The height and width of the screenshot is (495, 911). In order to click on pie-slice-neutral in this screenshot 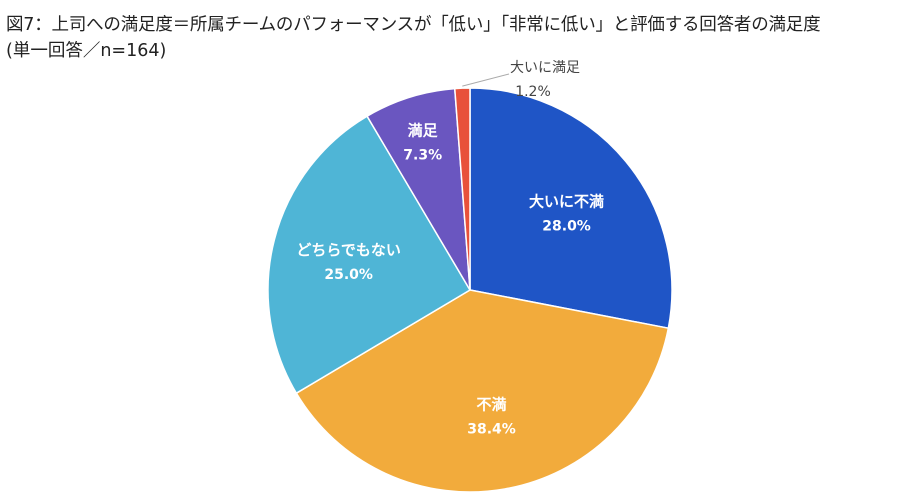, I will do `click(369, 255)`.